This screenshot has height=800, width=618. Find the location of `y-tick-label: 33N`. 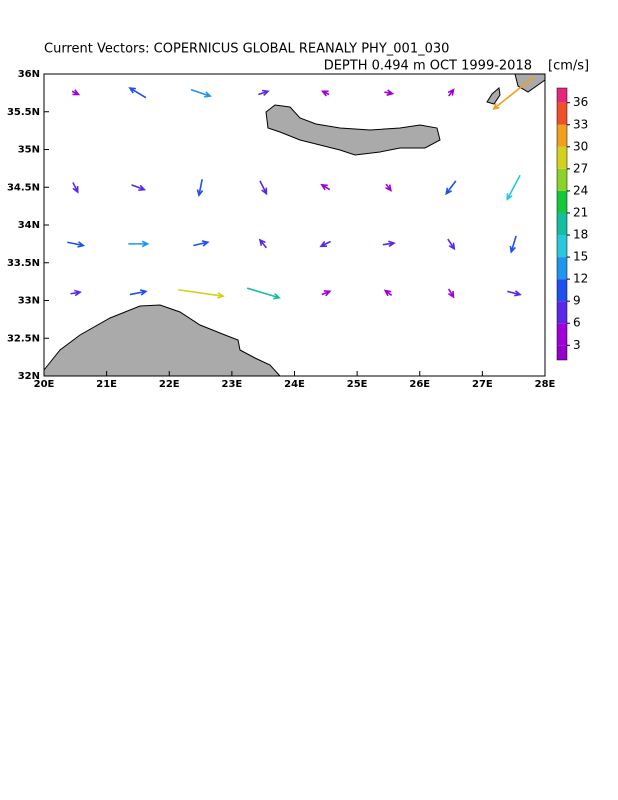

y-tick-label: 33N is located at coordinates (29, 301).